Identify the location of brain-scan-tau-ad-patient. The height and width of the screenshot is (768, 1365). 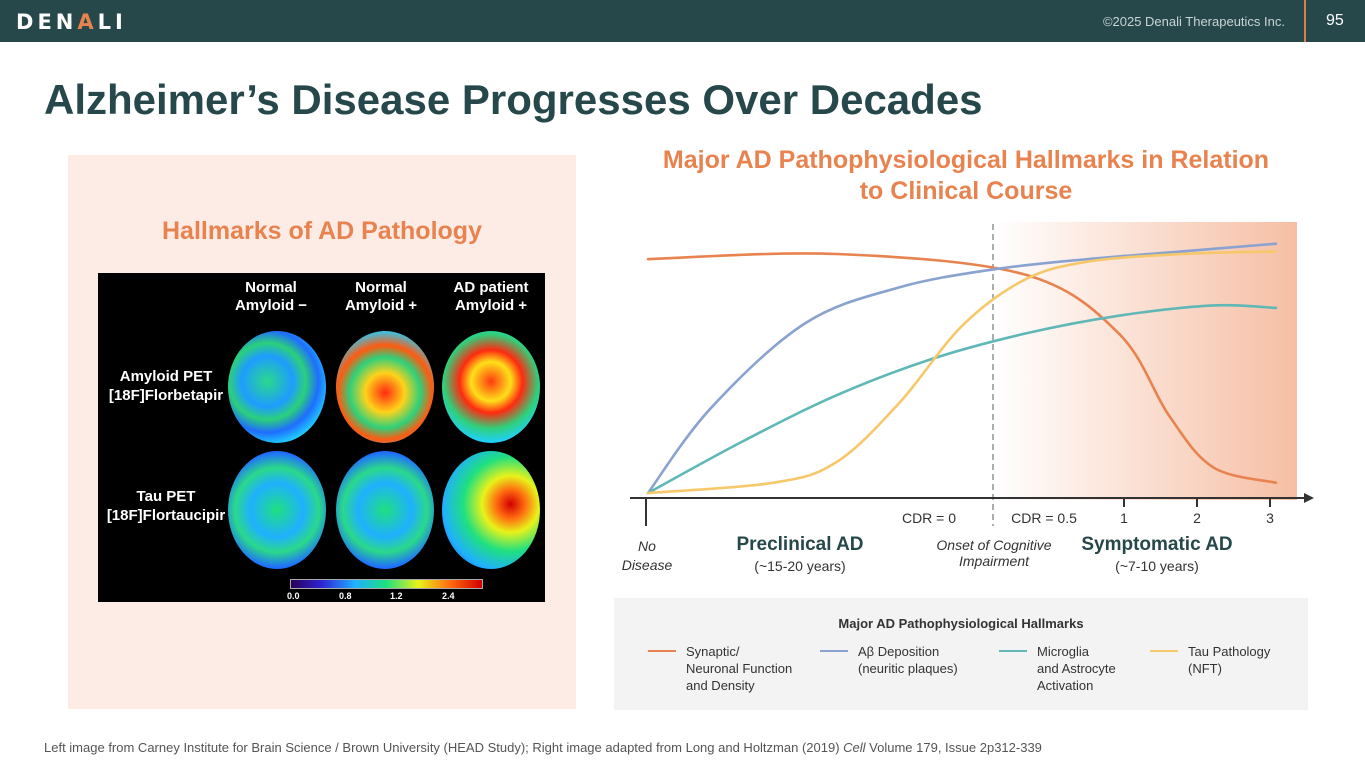
(491, 510).